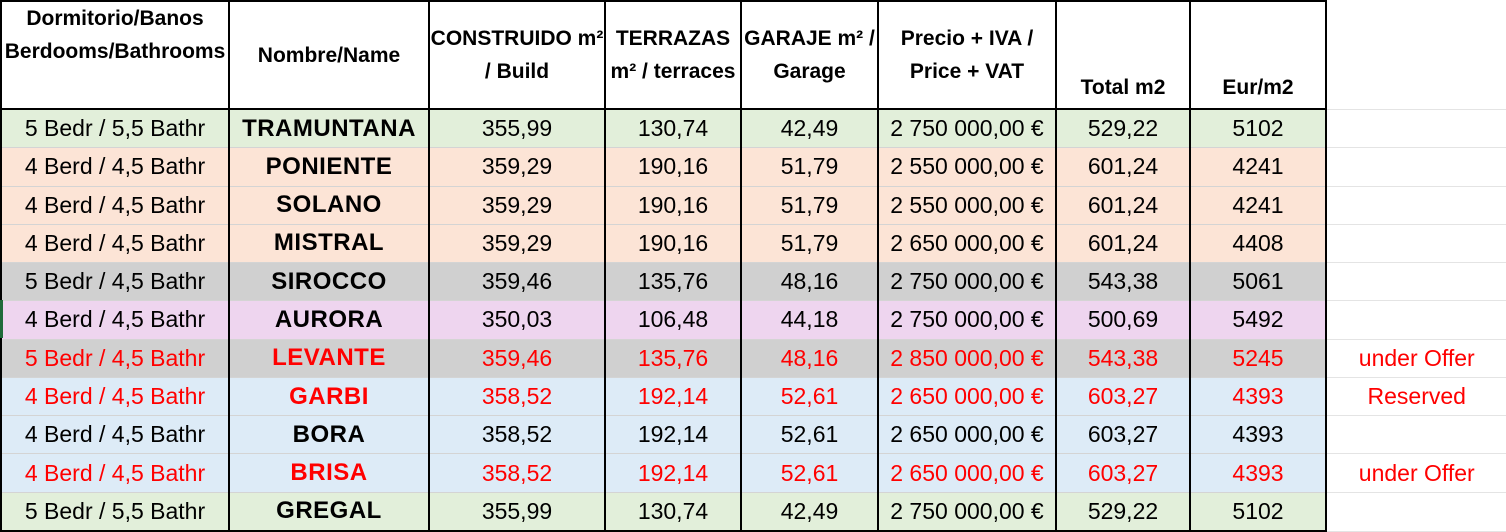  What do you see at coordinates (1258, 358) in the screenshot?
I see `cell-eurm2: 5245` at bounding box center [1258, 358].